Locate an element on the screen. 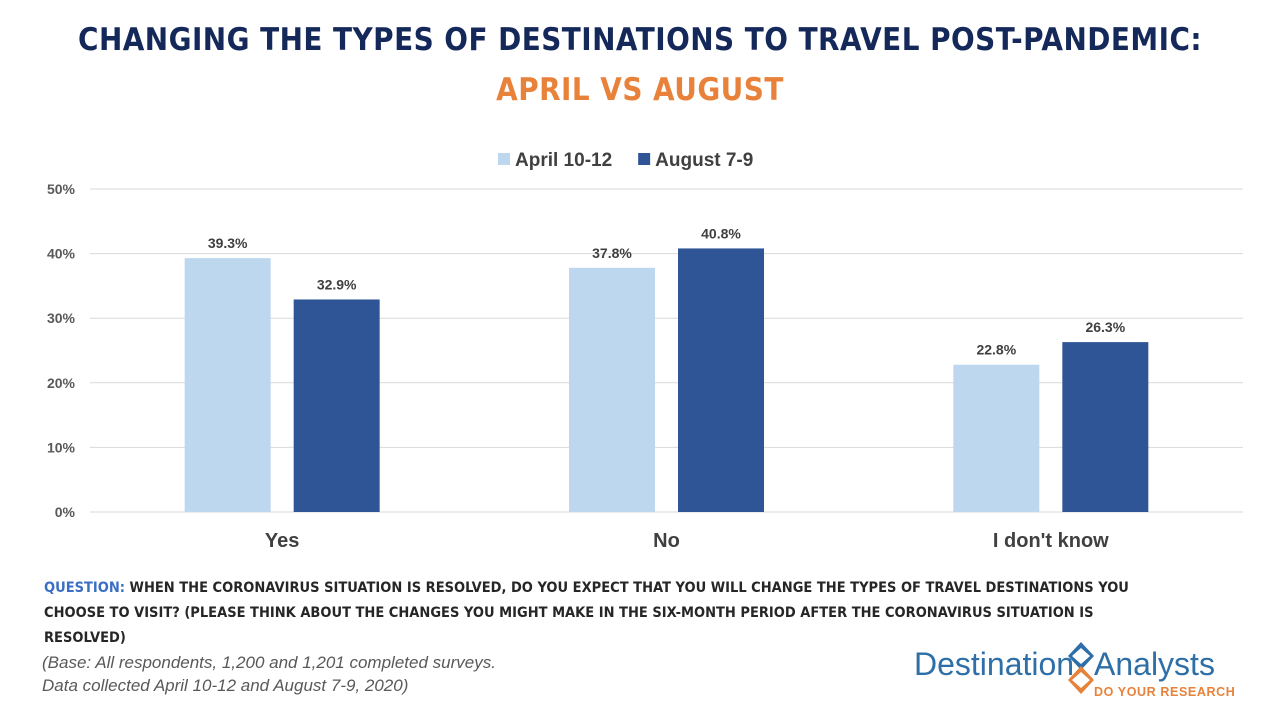 The width and height of the screenshot is (1280, 720). logo-word-analysts: Analysts is located at coordinates (1154, 664).